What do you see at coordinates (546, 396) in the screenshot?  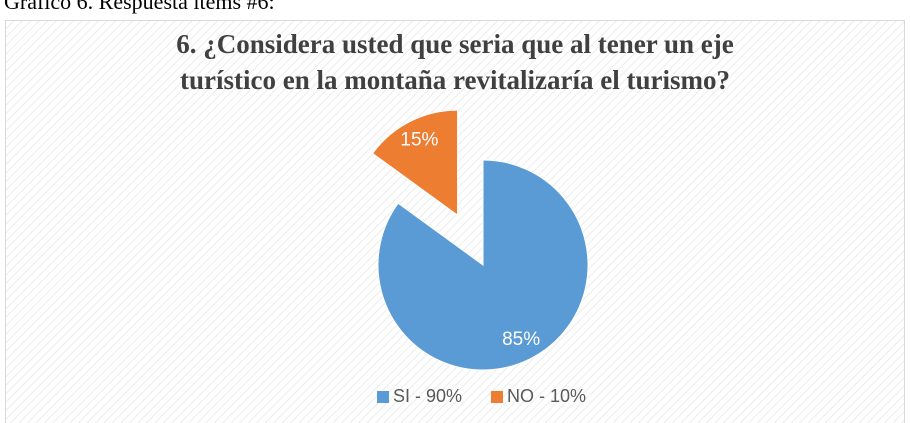 I see `legend-label: NO - 10%` at bounding box center [546, 396].